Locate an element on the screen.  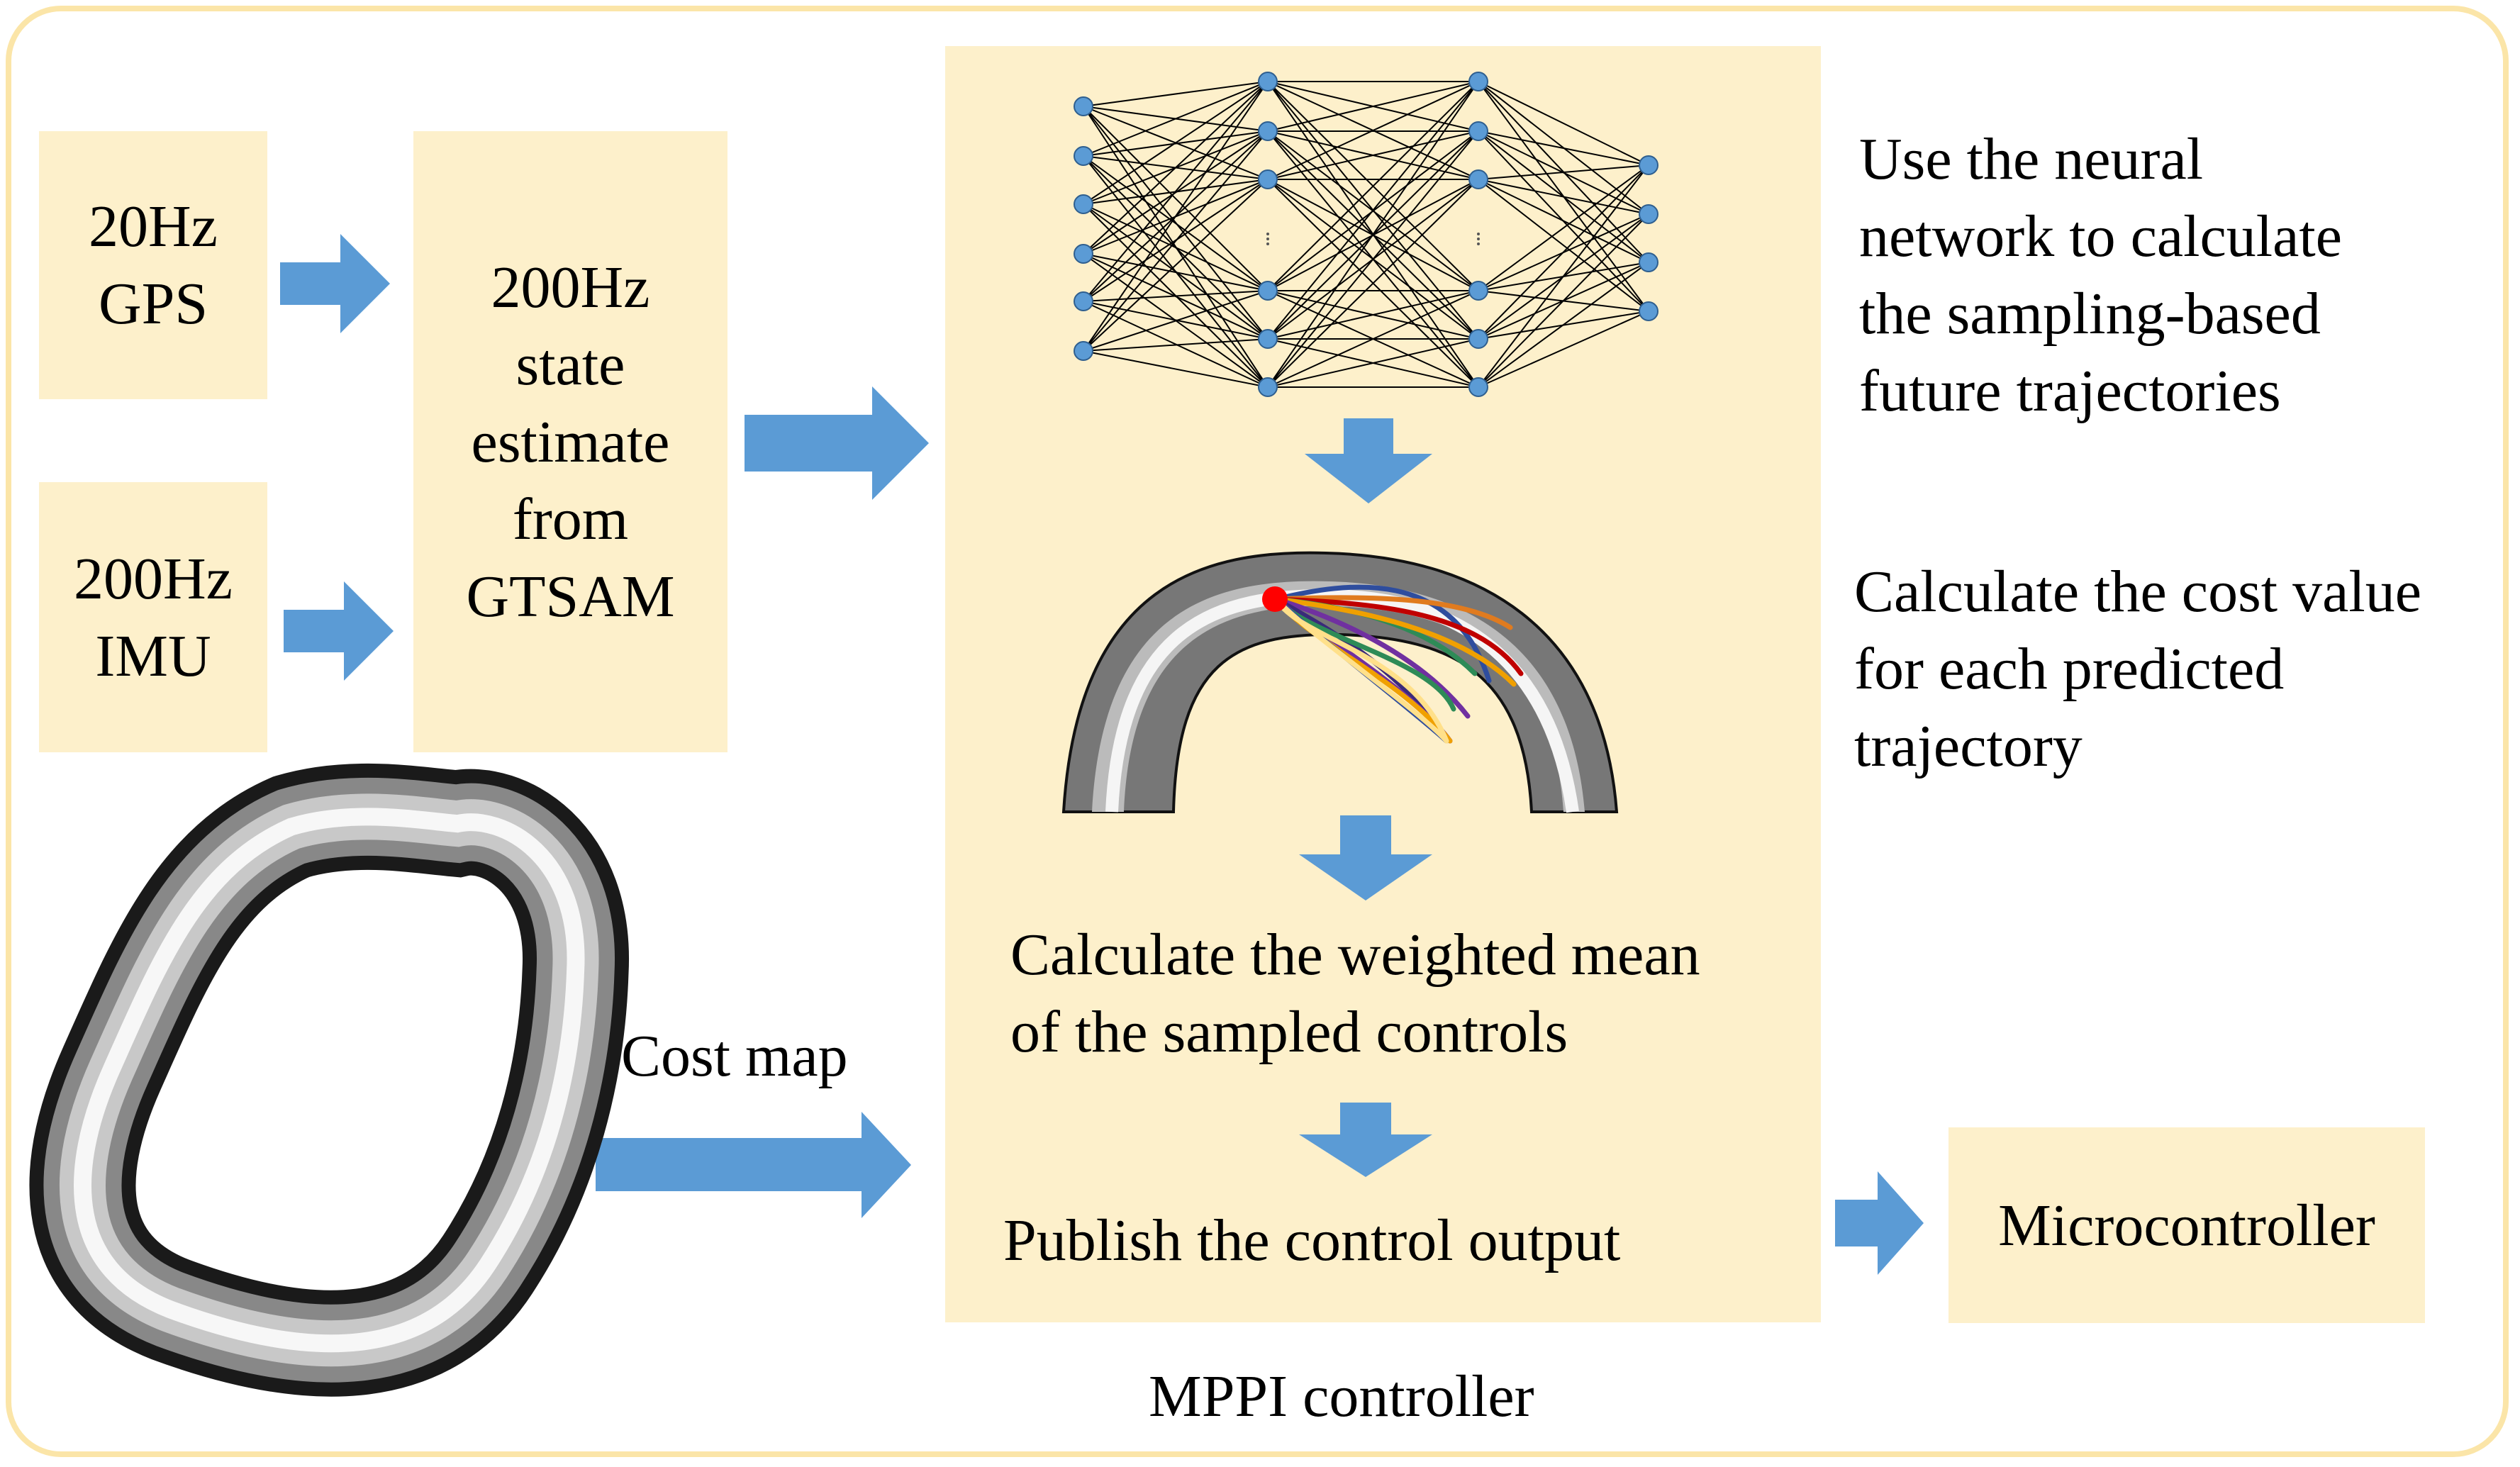
gps-label: GPS is located at coordinates (153, 304).